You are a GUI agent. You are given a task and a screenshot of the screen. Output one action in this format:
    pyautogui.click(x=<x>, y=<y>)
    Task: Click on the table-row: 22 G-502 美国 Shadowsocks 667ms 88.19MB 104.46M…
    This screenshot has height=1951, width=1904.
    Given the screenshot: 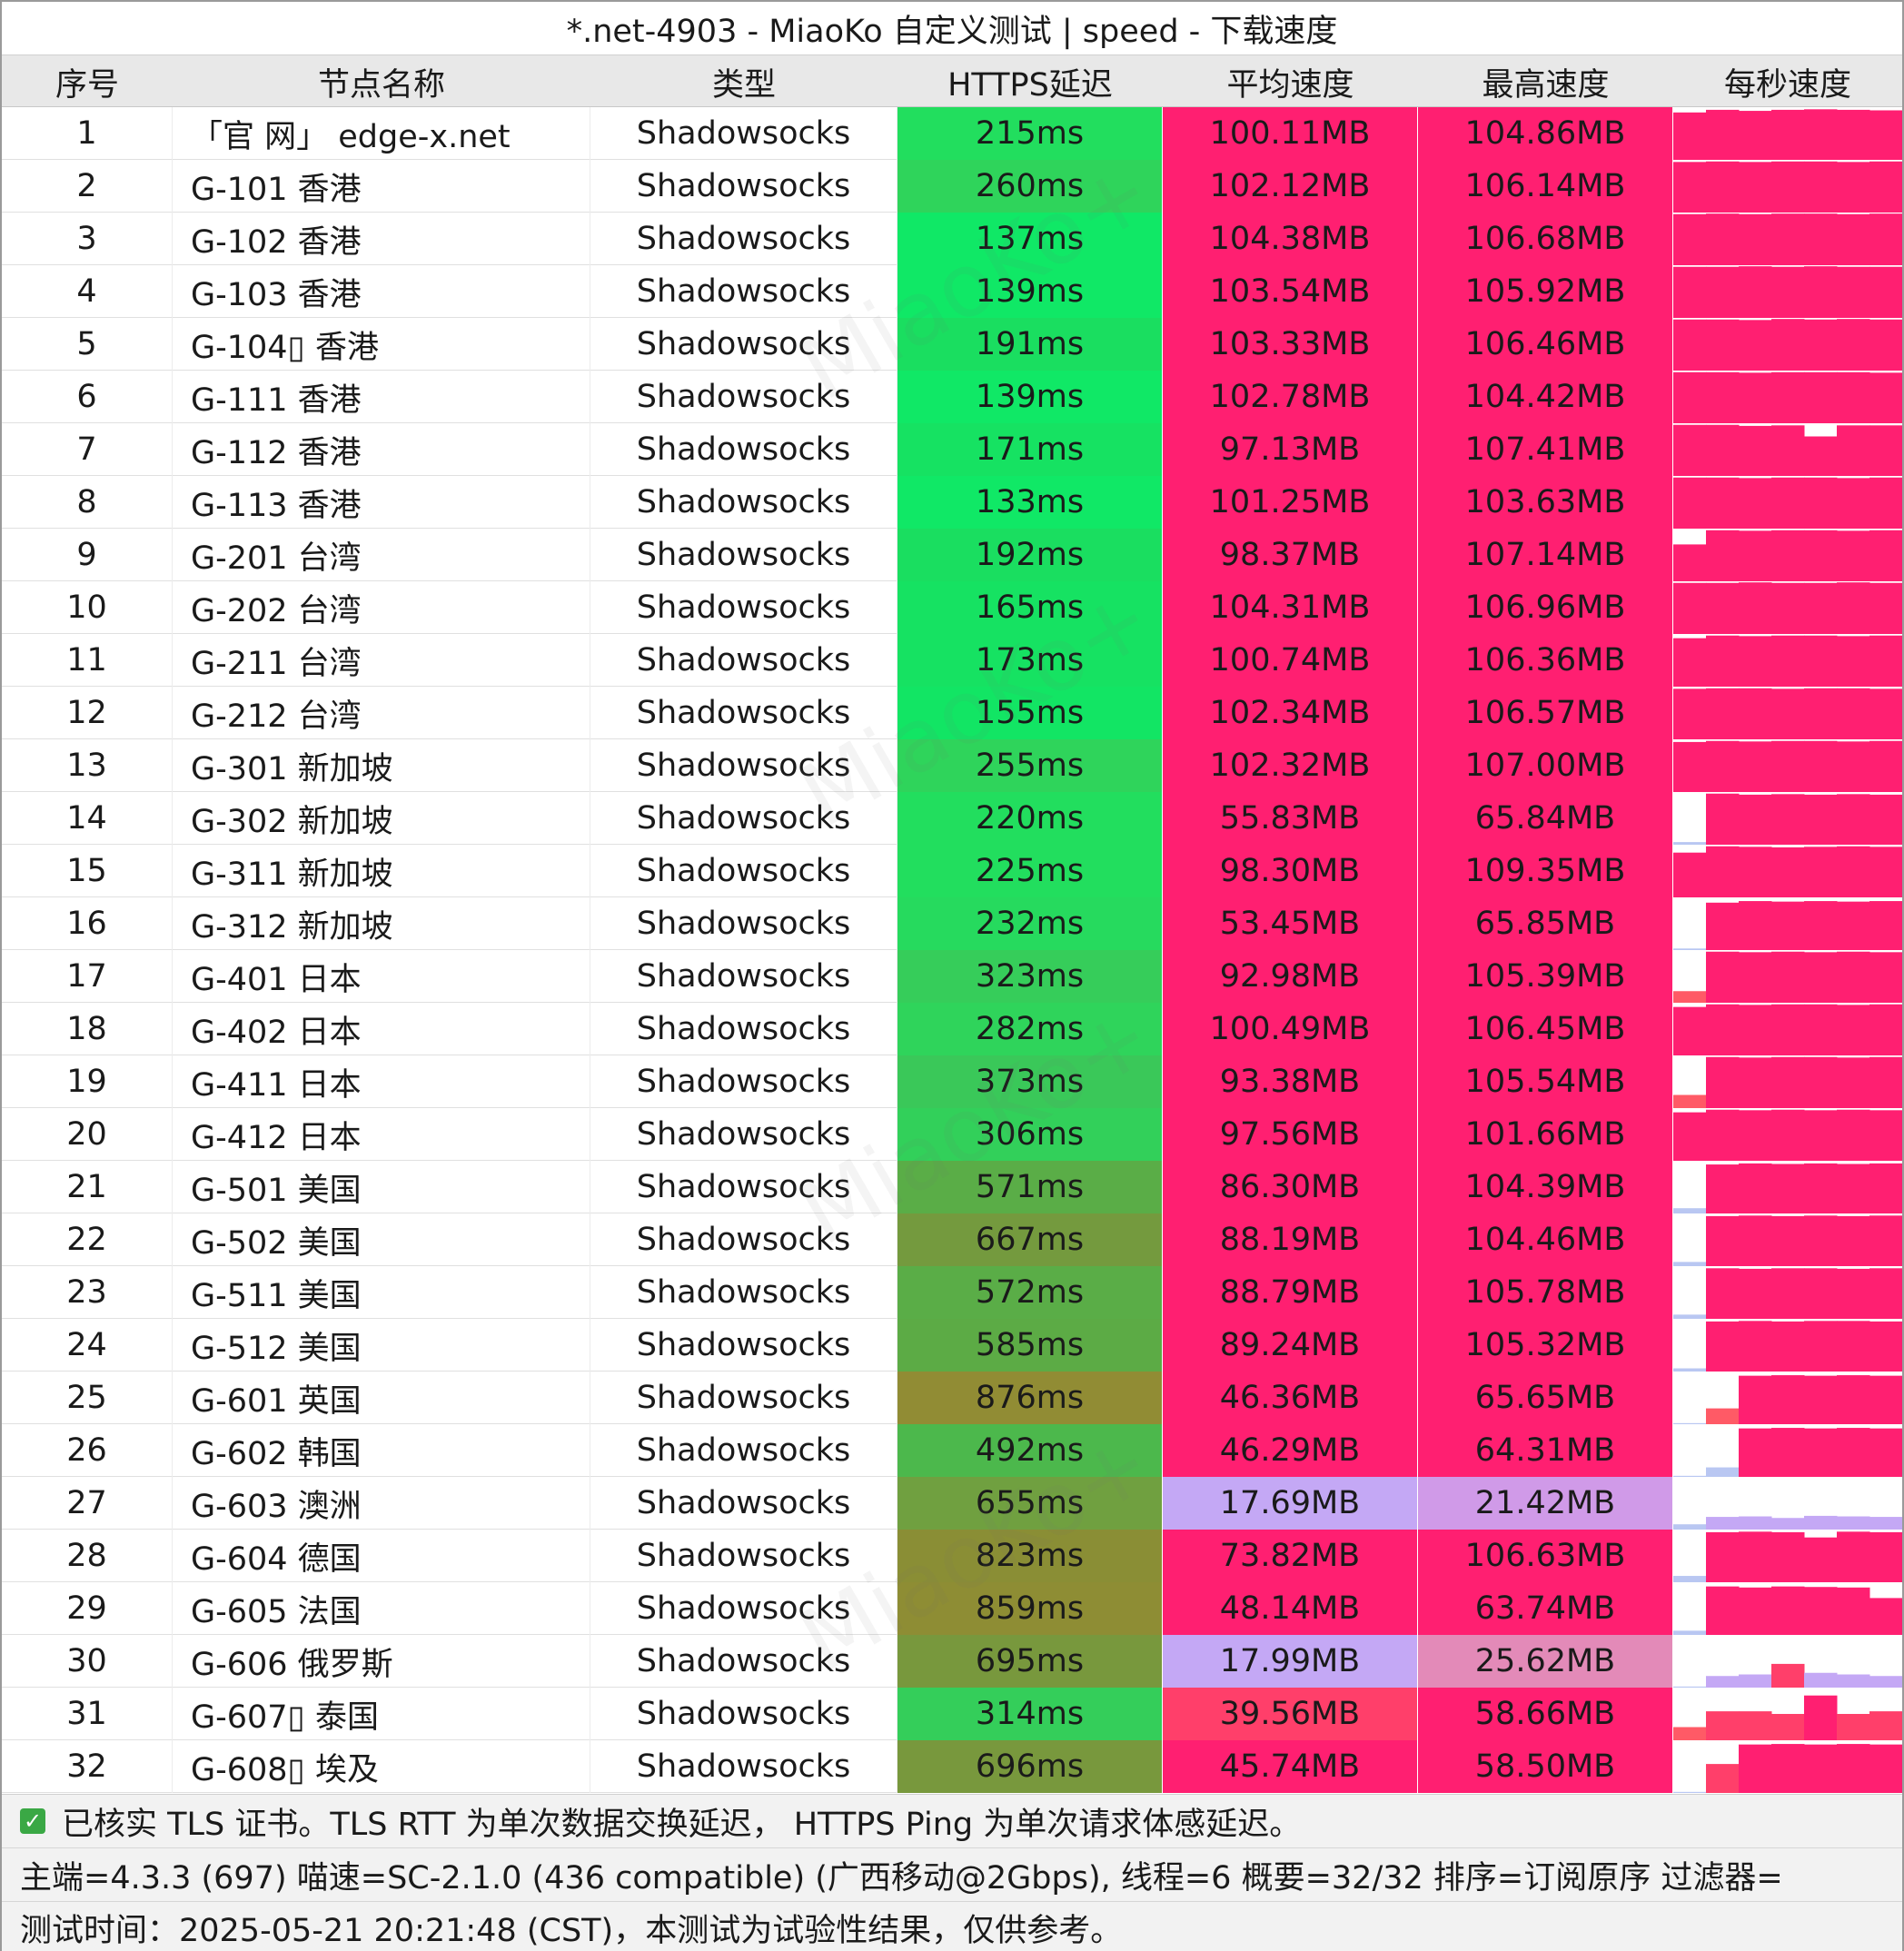 What is the action you would take?
    pyautogui.click(x=952, y=1240)
    